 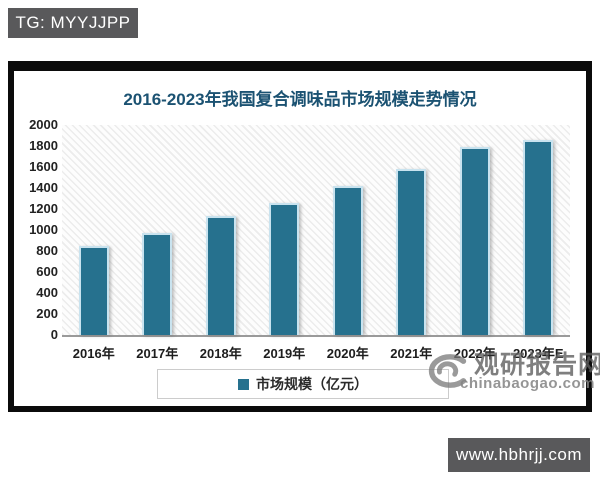 I want to click on x-tick-label: 2017年, so click(x=157, y=353).